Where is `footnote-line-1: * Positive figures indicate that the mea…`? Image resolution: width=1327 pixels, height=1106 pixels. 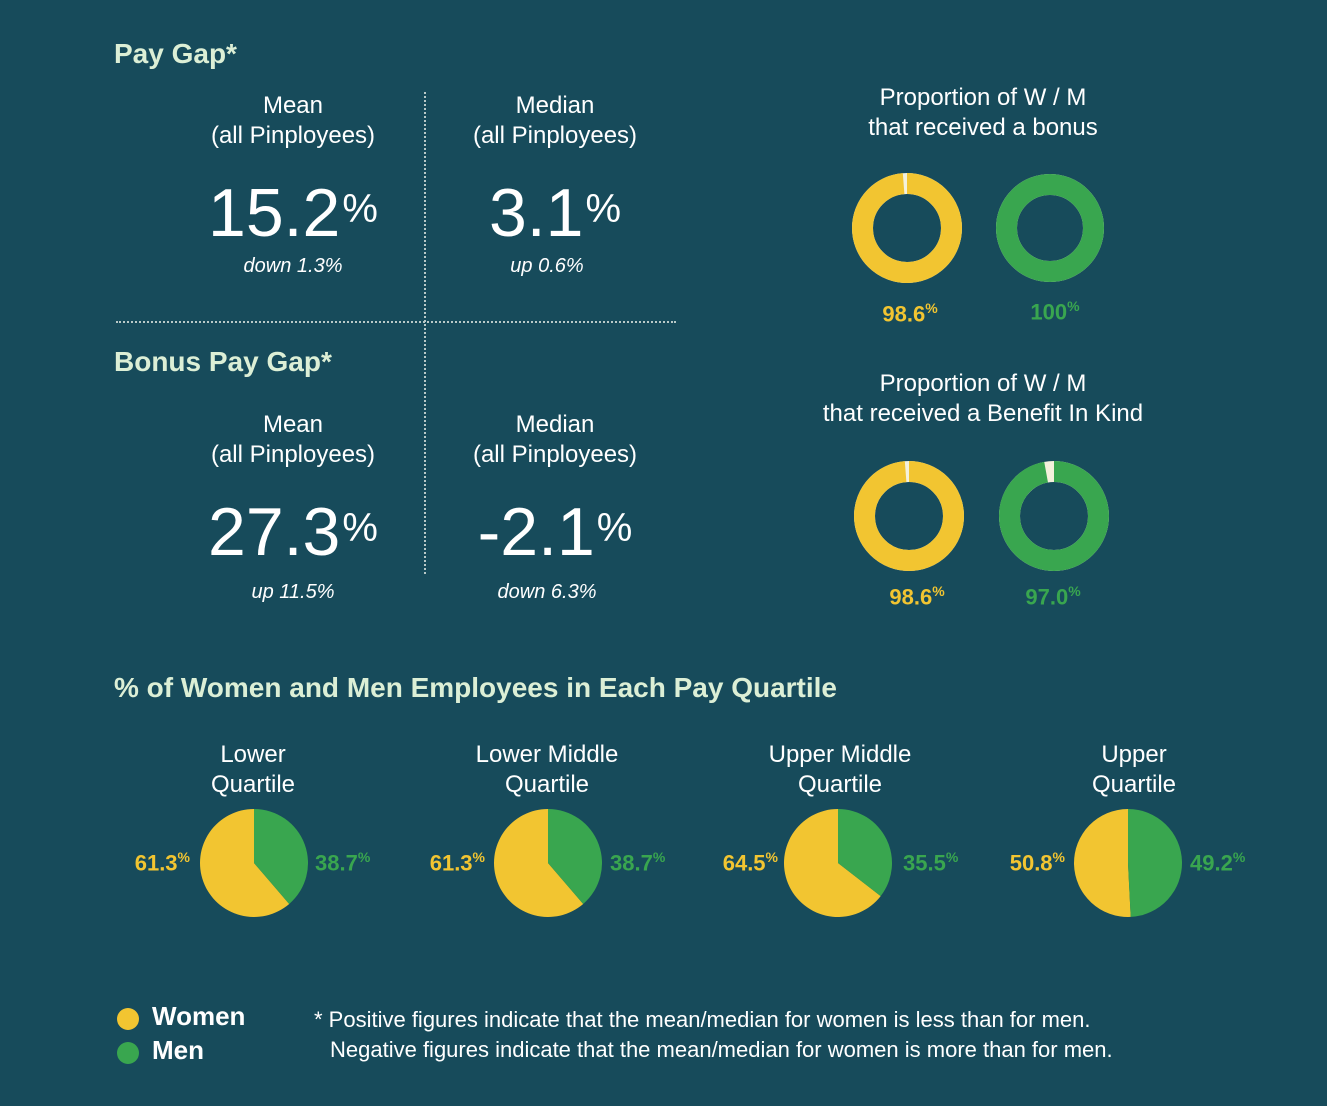 footnote-line-1: * Positive figures indicate that the mea… is located at coordinates (702, 1019).